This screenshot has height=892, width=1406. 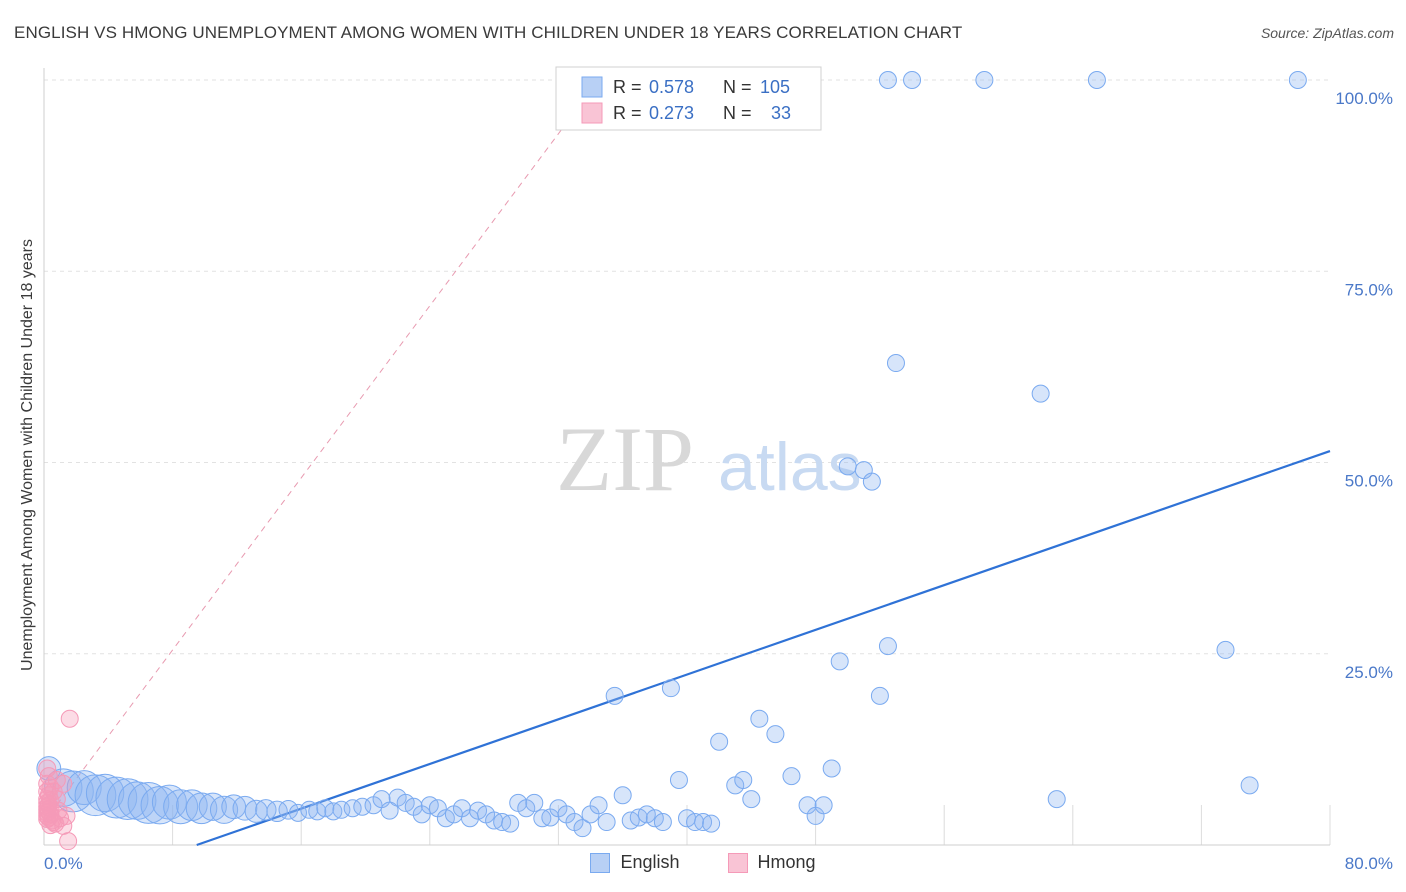 I want to click on bottom-legend: English Hmong, so click(x=703, y=862).